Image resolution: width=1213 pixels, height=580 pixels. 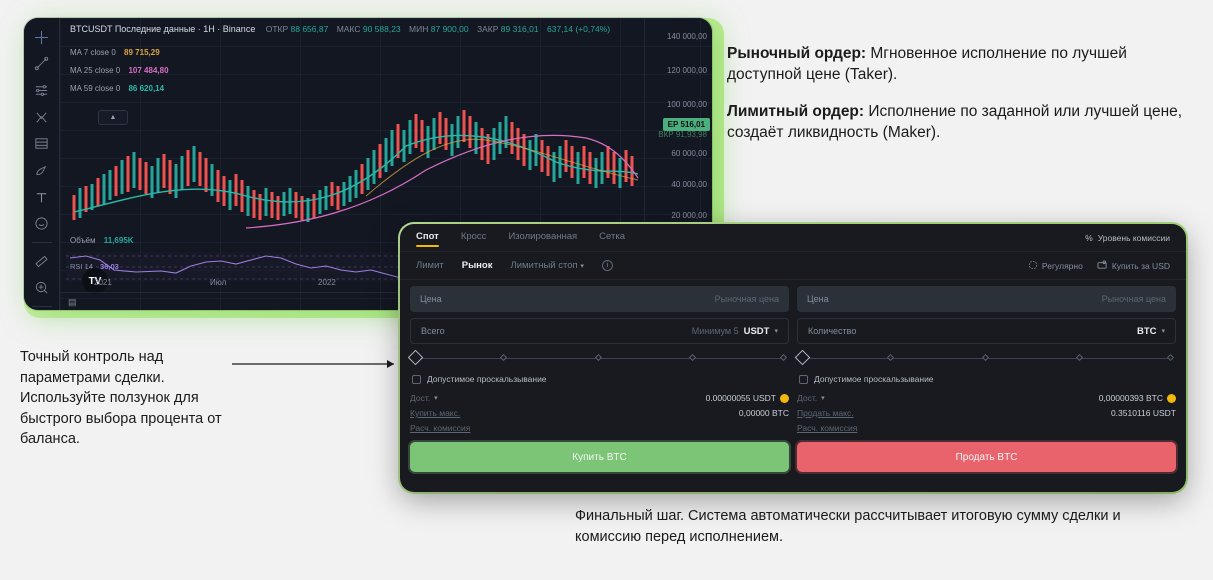 I want to click on sell-amount-field: Количество BTC ▾, so click(x=986, y=331).